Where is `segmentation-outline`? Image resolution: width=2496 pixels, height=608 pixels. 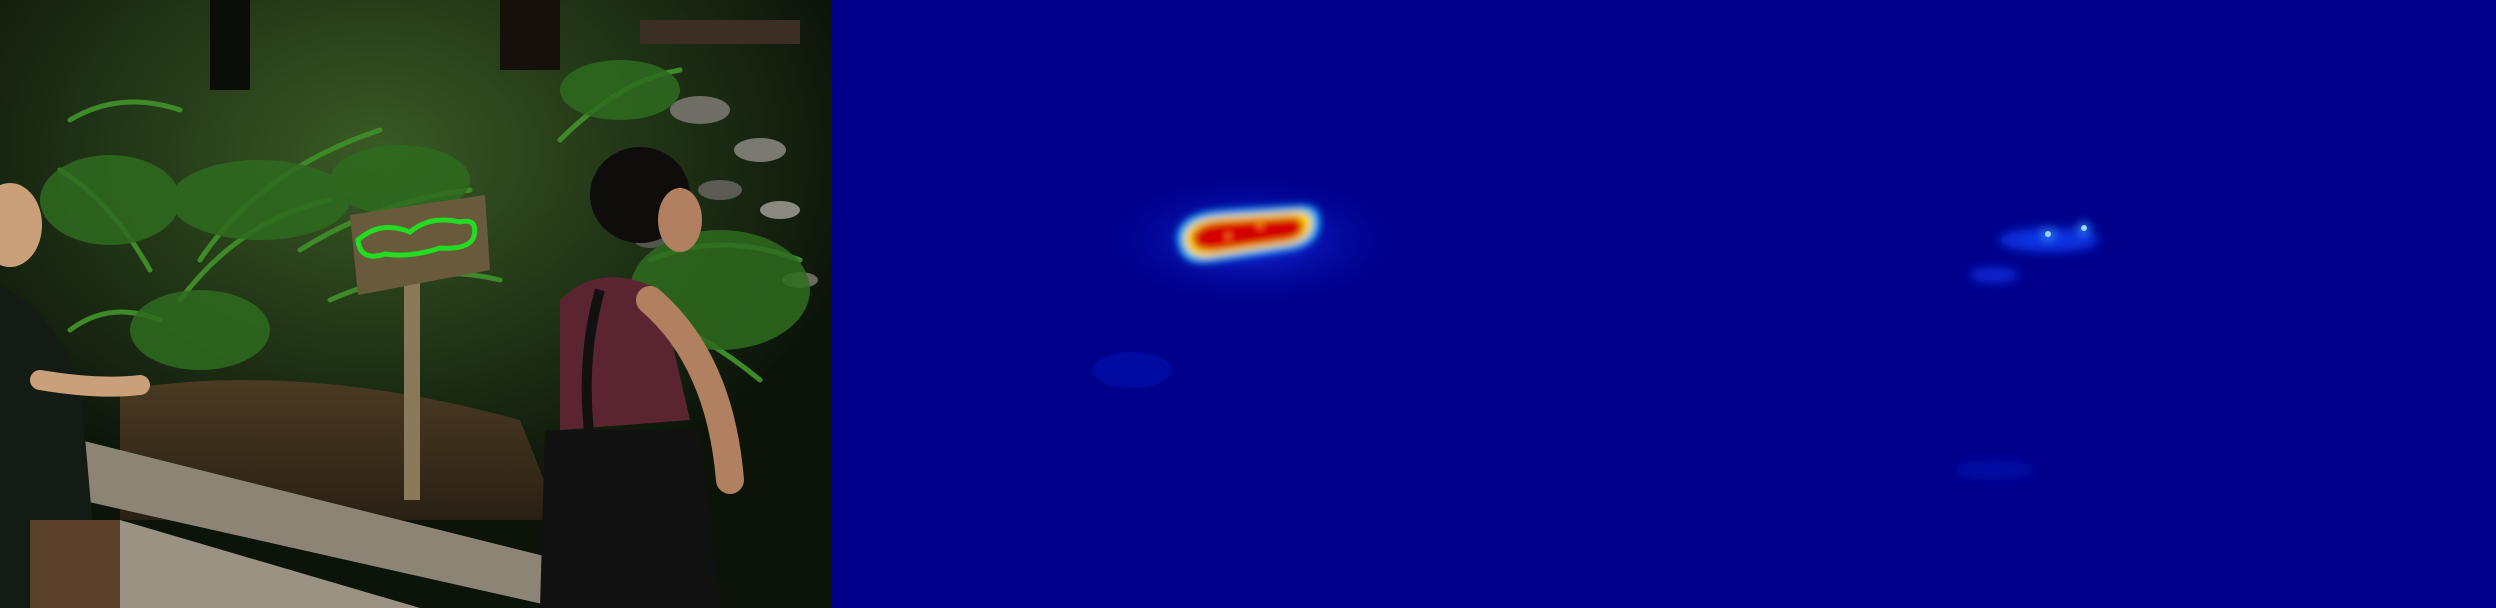 segmentation-outline is located at coordinates (416, 238).